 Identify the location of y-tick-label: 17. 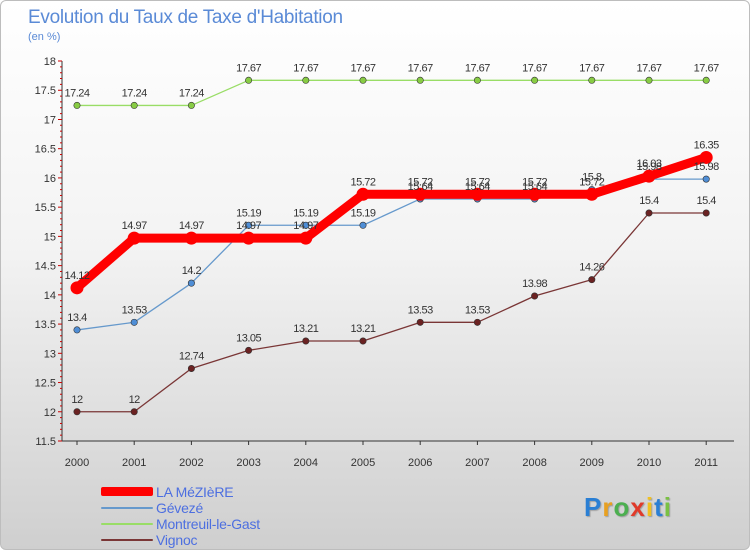
(50, 120).